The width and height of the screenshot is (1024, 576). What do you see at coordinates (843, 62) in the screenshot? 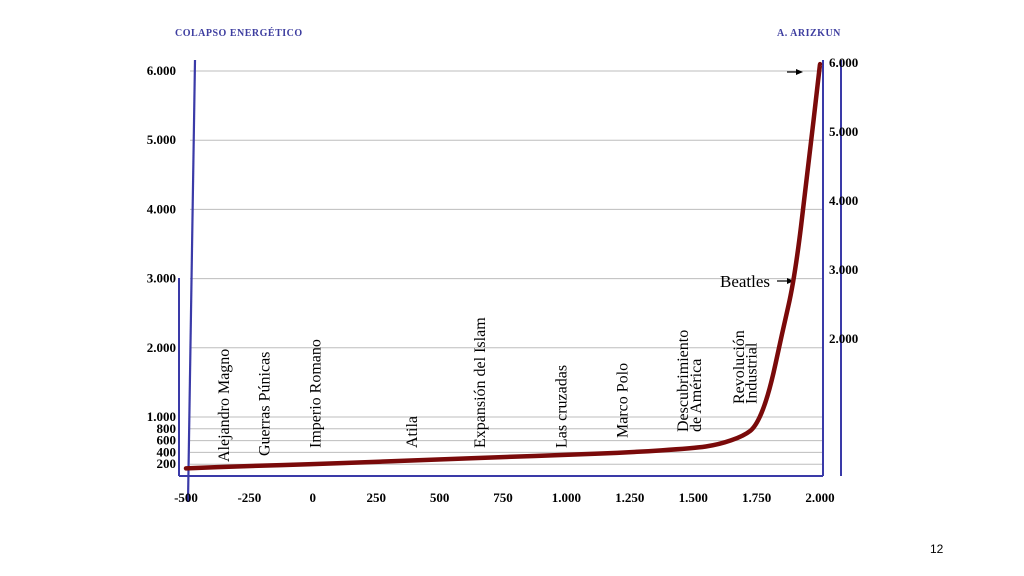
I see `y-tick-label-right: 6.000` at bounding box center [843, 62].